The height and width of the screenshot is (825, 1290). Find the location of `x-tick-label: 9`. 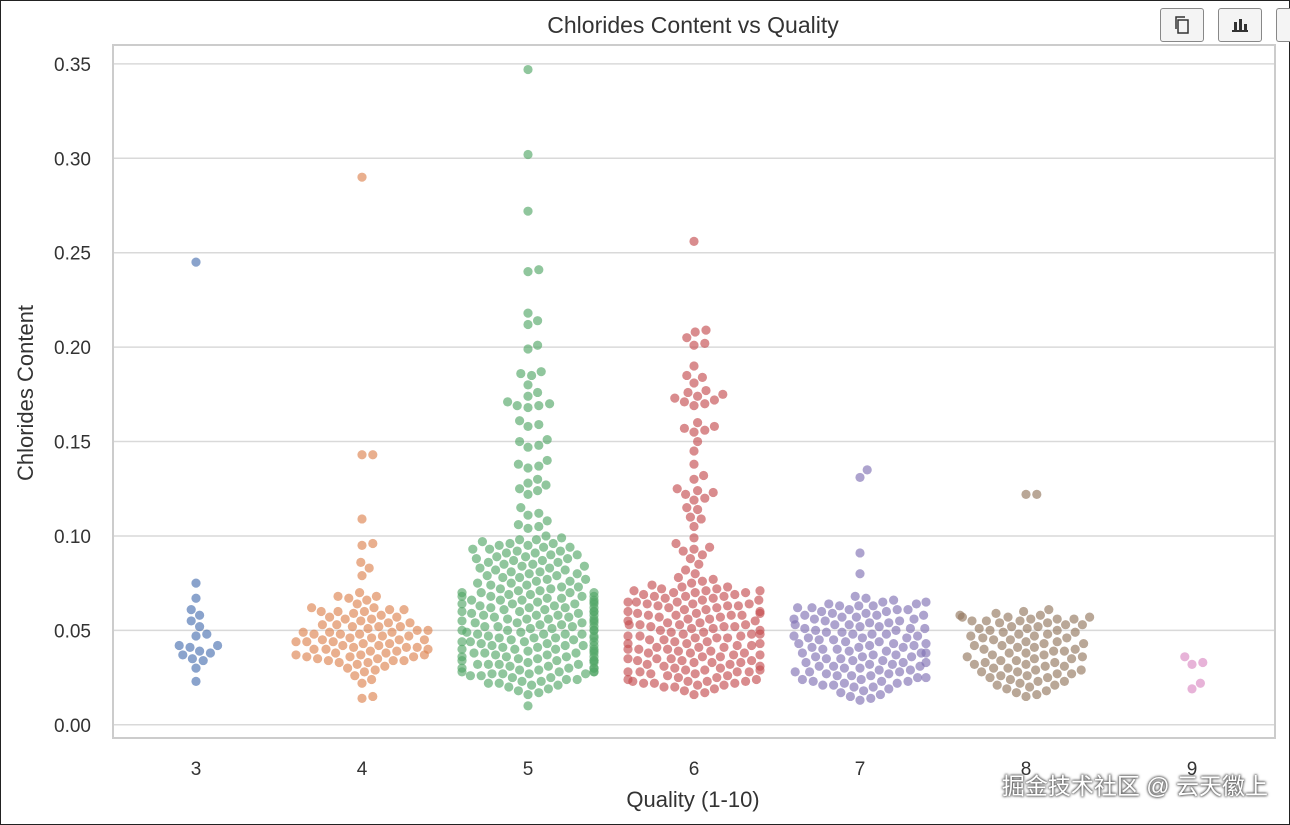

x-tick-label: 9 is located at coordinates (1192, 769).